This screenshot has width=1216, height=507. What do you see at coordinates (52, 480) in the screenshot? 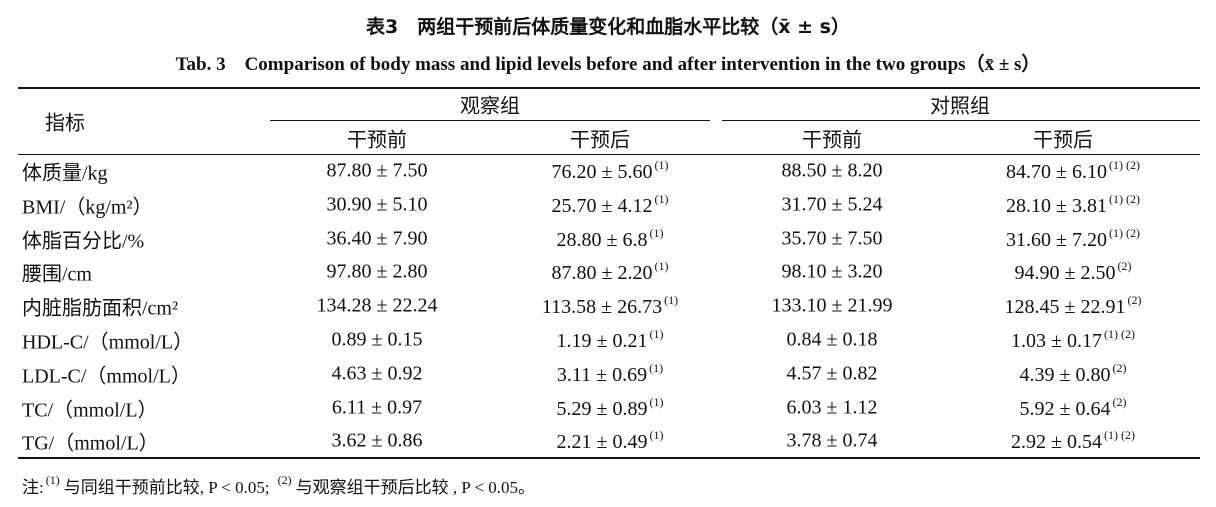
I see `footnote-mark: (1)` at bounding box center [52, 480].